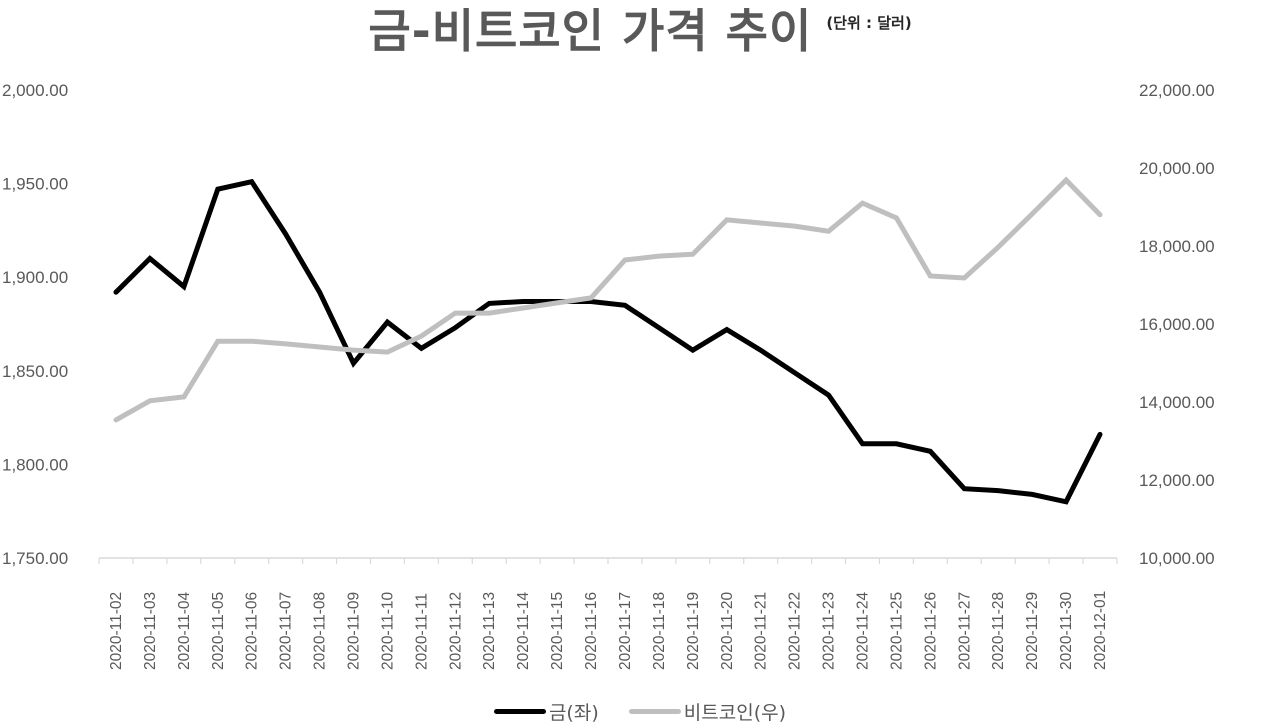 The height and width of the screenshot is (727, 1280). I want to click on legend-item-gold: 금(좌), so click(546, 711).